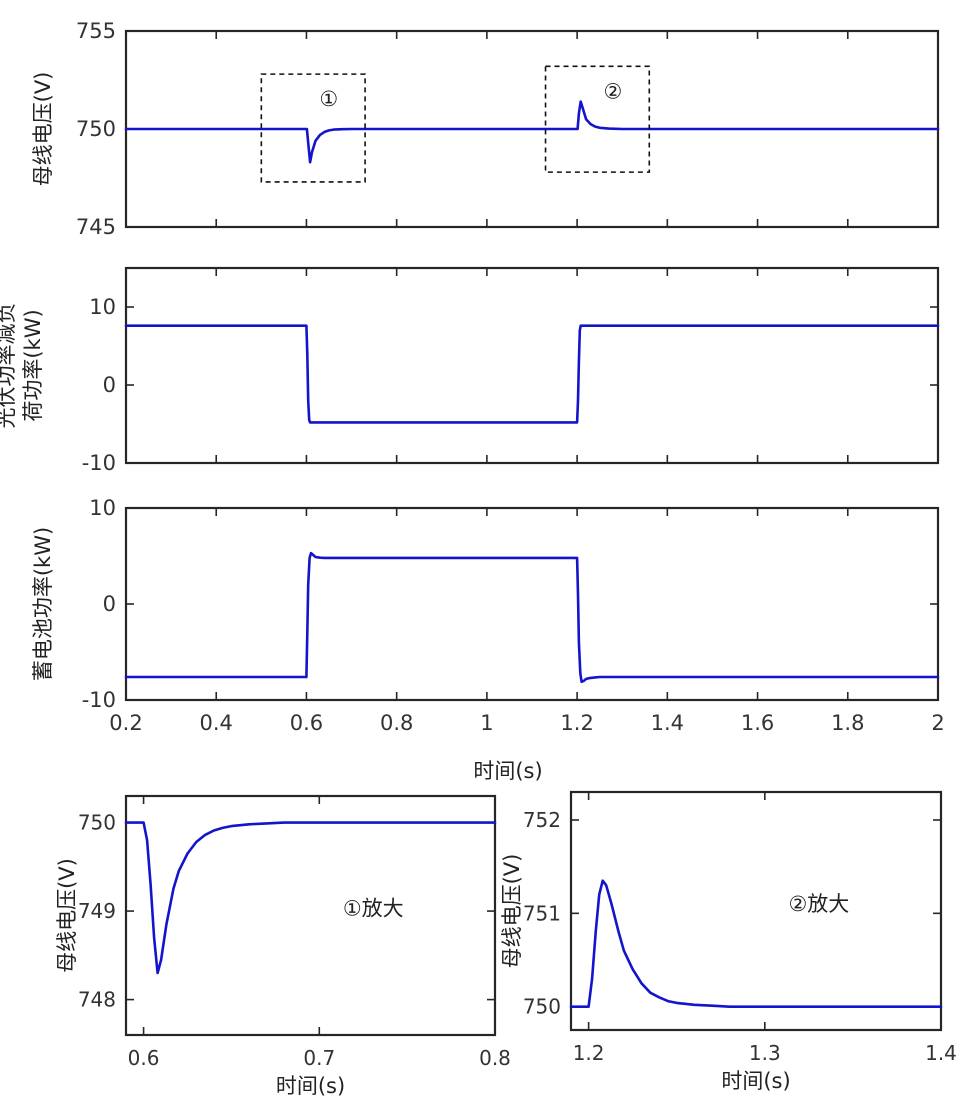  What do you see at coordinates (613, 91) in the screenshot?
I see `zoom-region-label: ②` at bounding box center [613, 91].